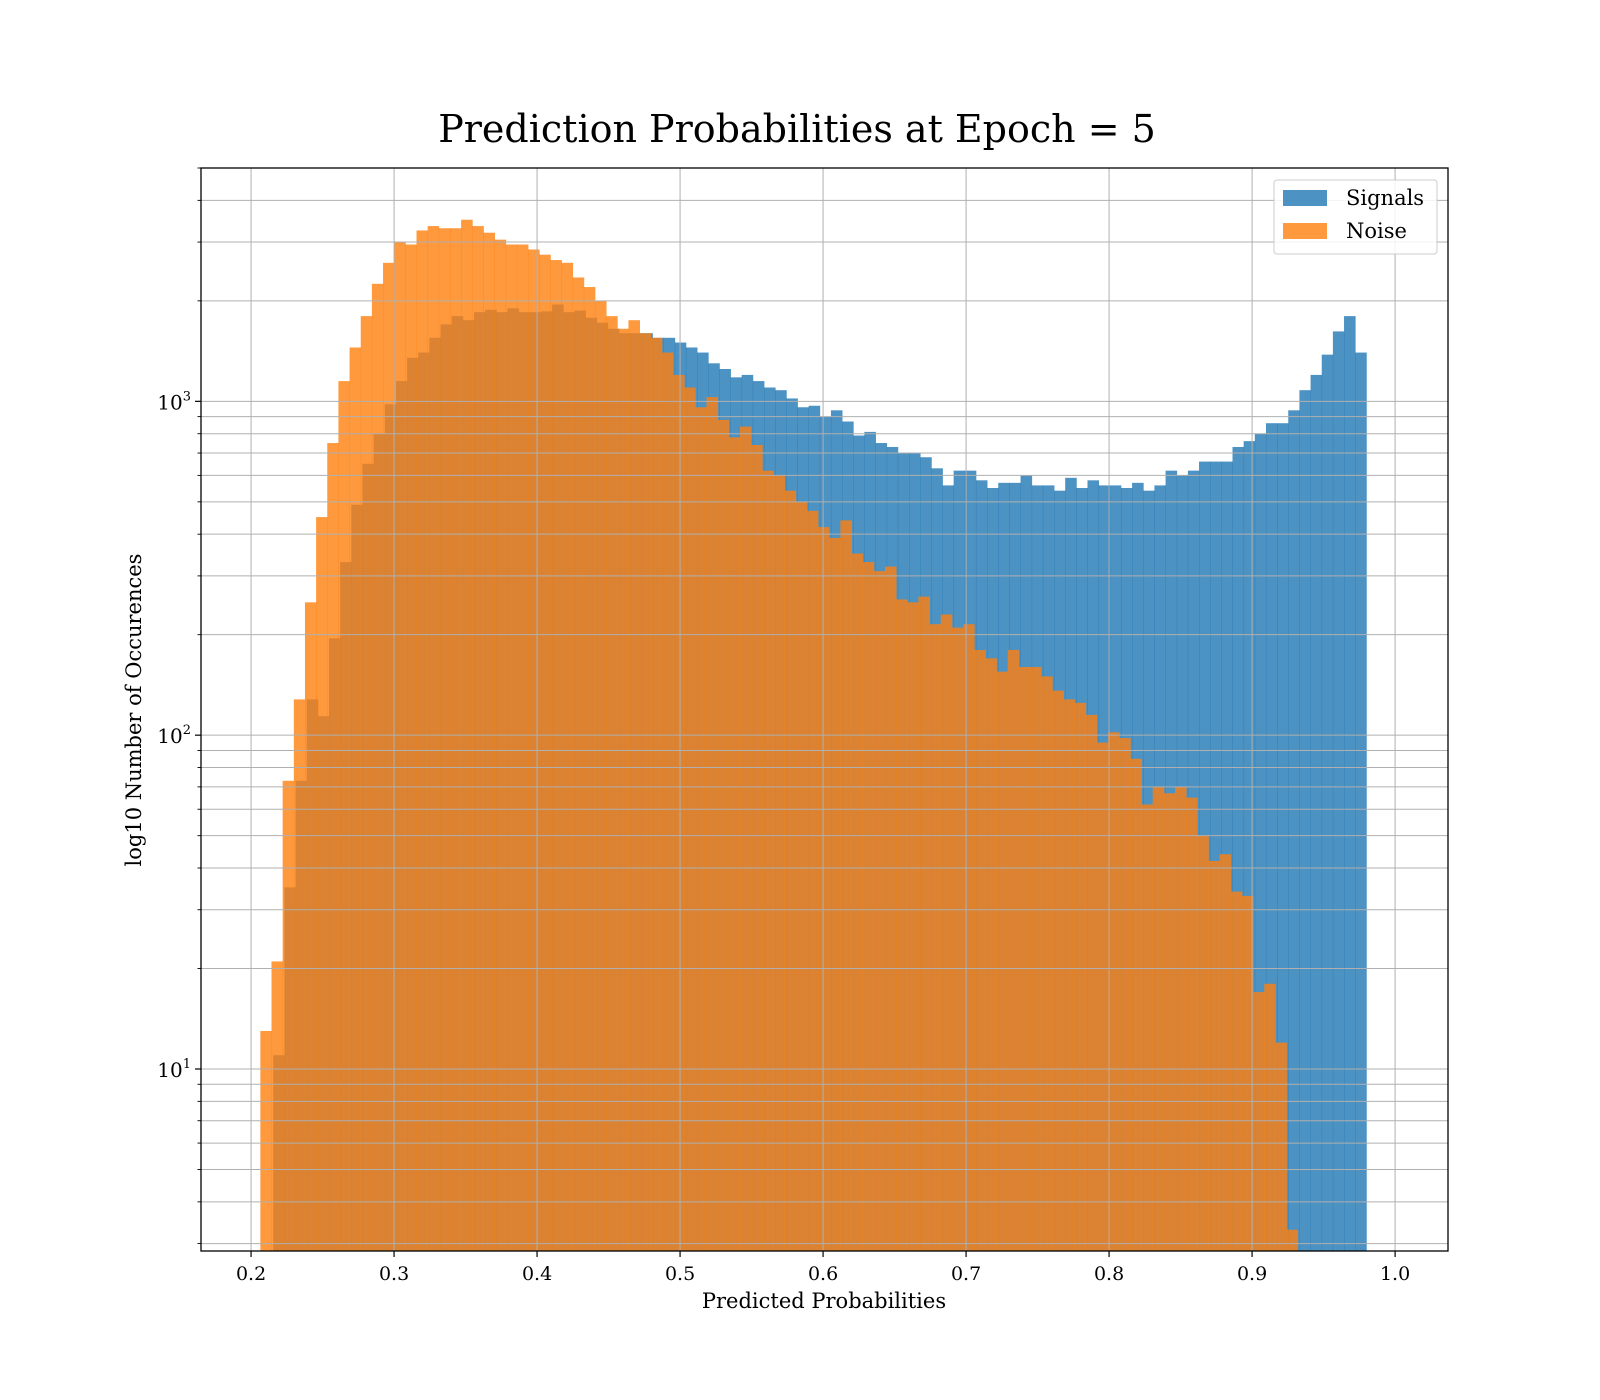 The height and width of the screenshot is (1400, 1600). I want to click on legend-swatch-noise, so click(1305, 231).